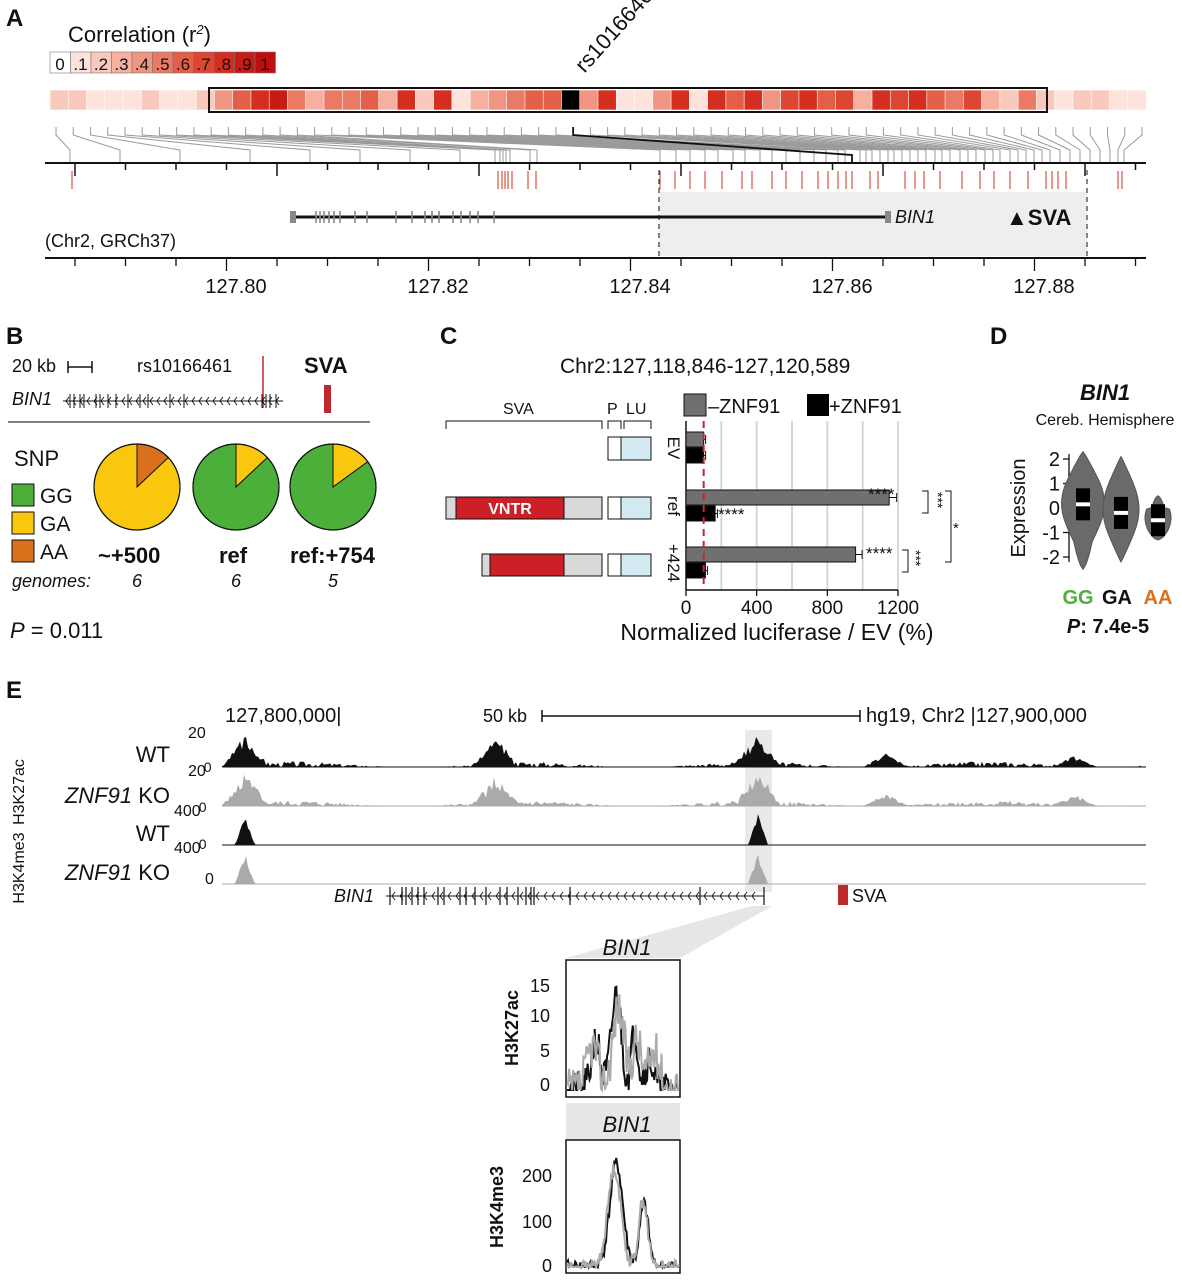 The image size is (1182, 1280). What do you see at coordinates (614, 424) in the screenshot?
I see `bracket-p` at bounding box center [614, 424].